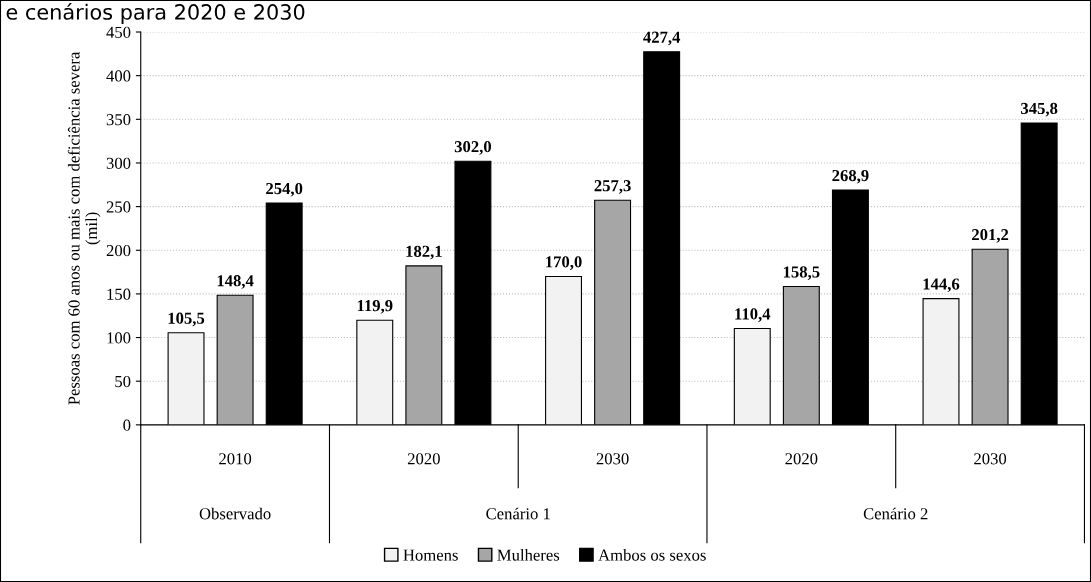 The width and height of the screenshot is (1091, 582). What do you see at coordinates (753, 315) in the screenshot?
I see `data-label: 110,4` at bounding box center [753, 315].